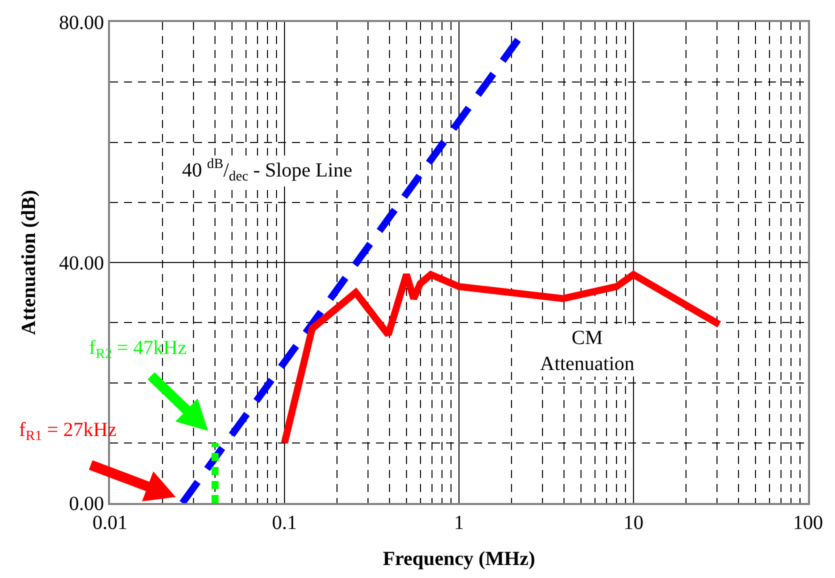 This screenshot has height=578, width=835. I want to click on annotation: 40 $^{dB}$/$_{dec}$ - Slope Line, so click(267, 171).